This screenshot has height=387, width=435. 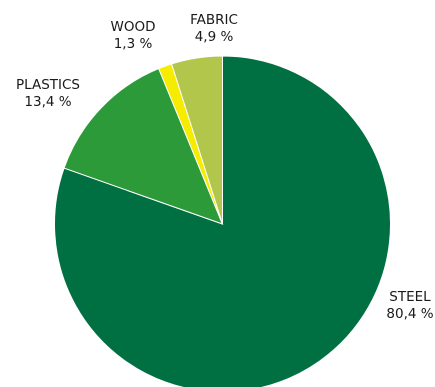 I want to click on slice-category-label: PLASTICS, so click(x=48, y=85).